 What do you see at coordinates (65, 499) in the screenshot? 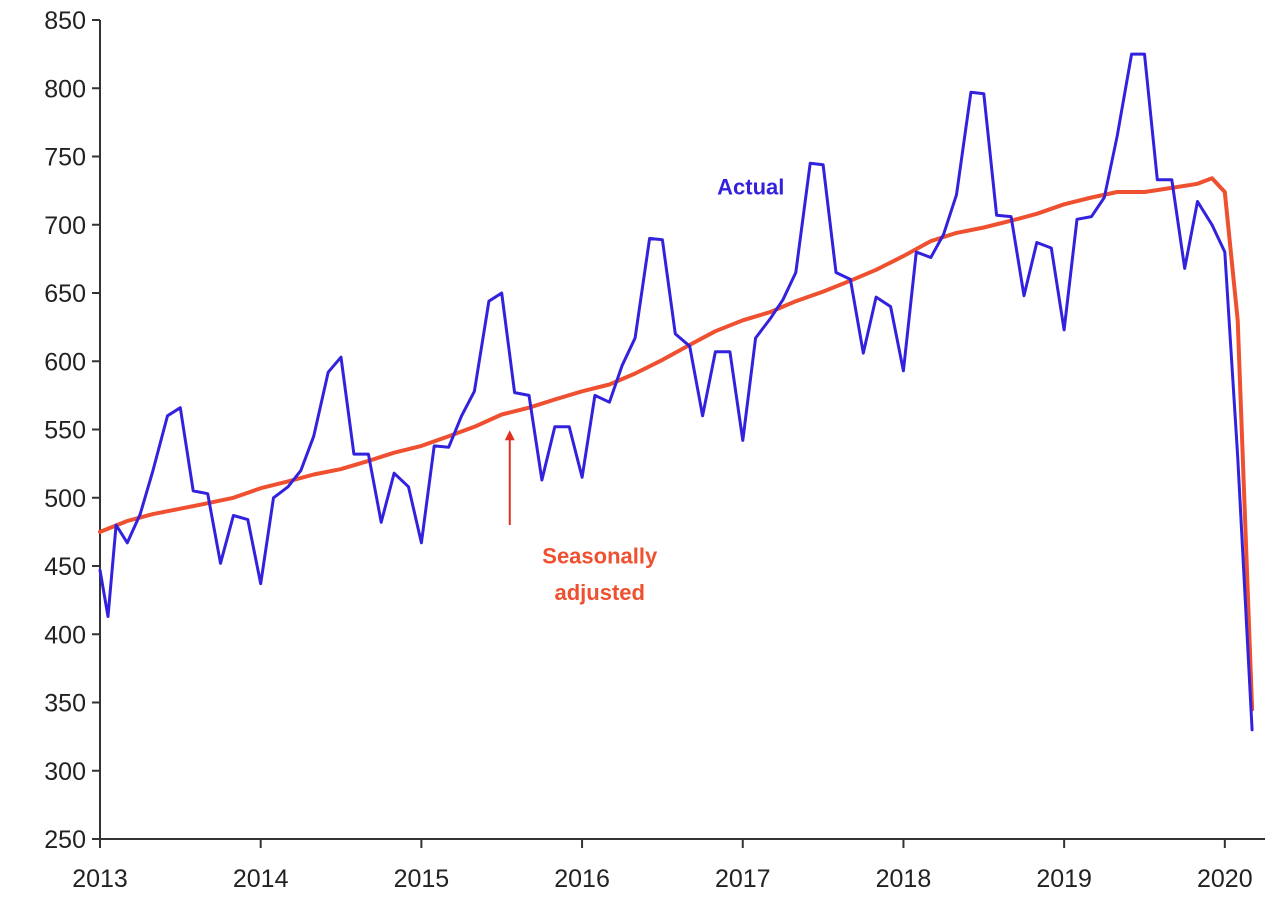
I see `y-tick-label: 500` at bounding box center [65, 499].